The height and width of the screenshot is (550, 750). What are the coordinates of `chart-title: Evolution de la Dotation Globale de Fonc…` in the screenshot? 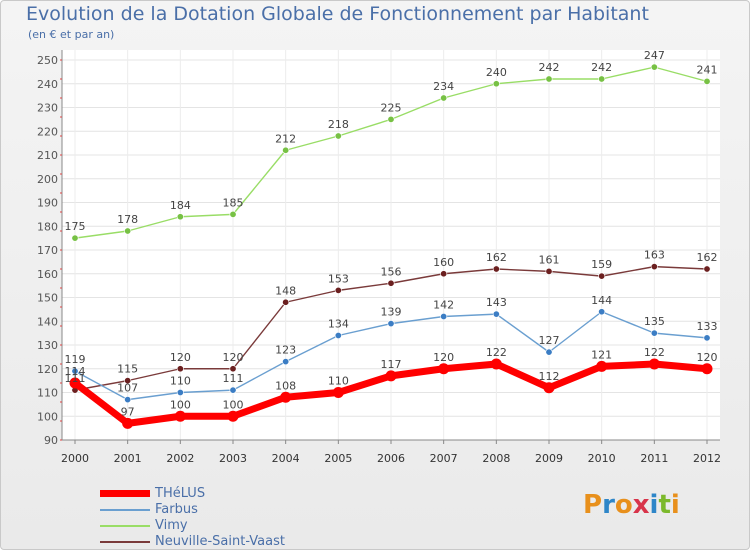 It's located at (337, 14).